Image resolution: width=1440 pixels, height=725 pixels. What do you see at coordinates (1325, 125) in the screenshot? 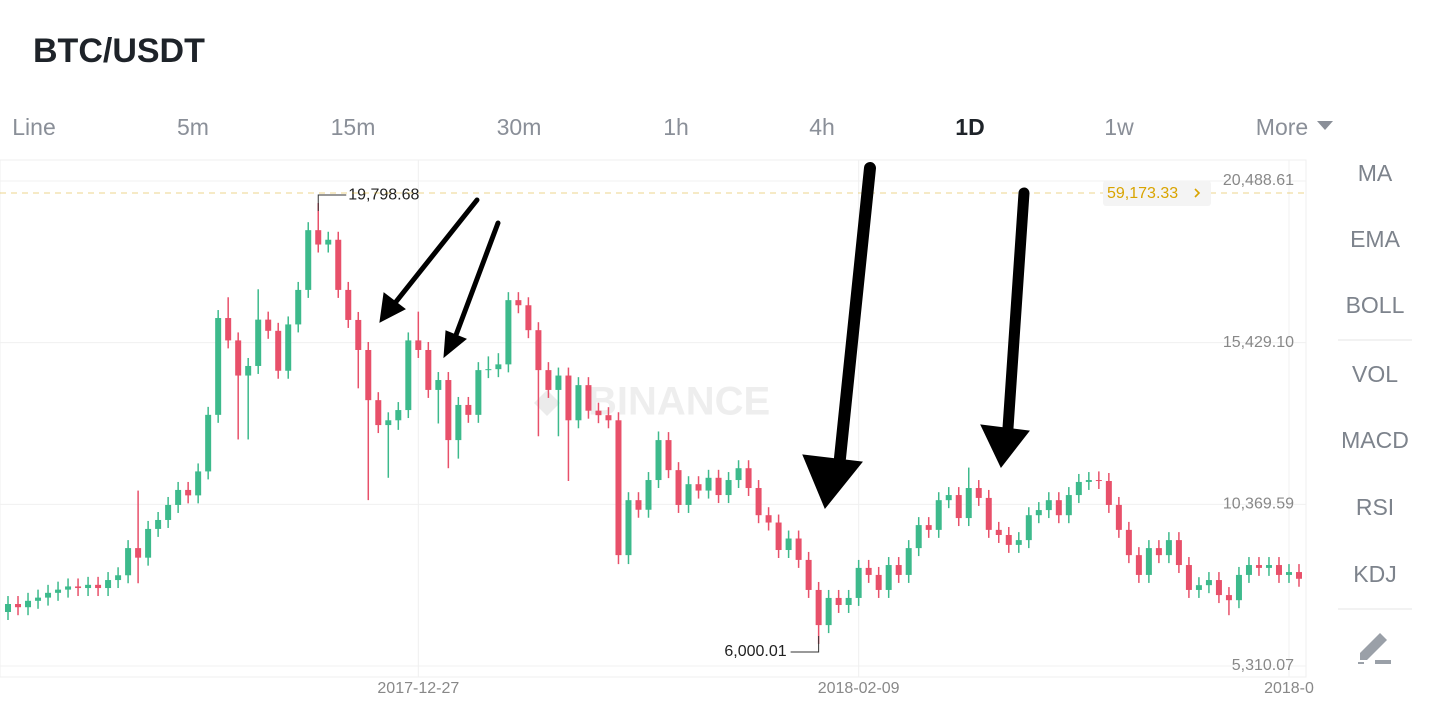
I see `more-caret` at bounding box center [1325, 125].